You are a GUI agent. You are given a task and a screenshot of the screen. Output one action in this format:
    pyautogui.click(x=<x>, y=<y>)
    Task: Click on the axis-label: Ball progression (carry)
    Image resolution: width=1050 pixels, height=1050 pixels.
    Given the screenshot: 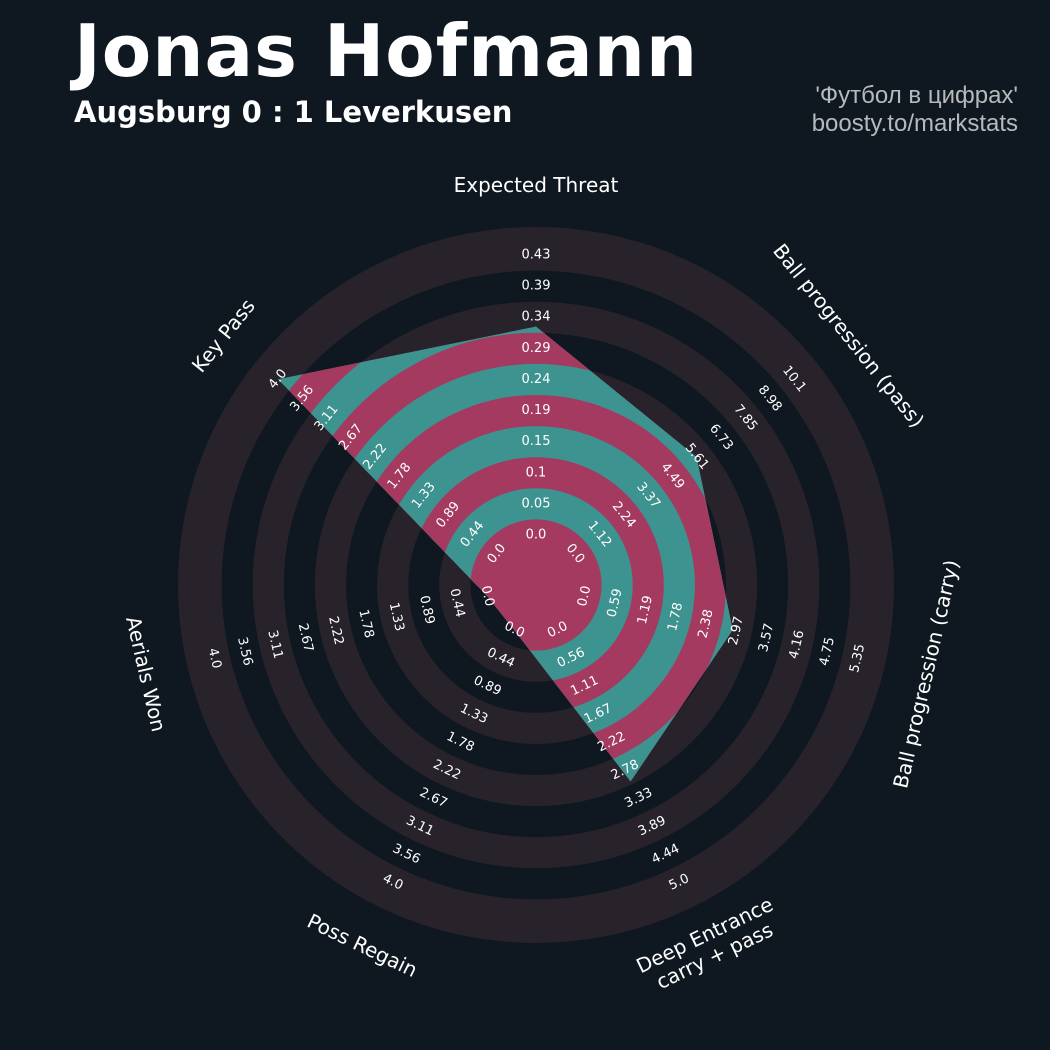 What is the action you would take?
    pyautogui.click(x=926, y=674)
    